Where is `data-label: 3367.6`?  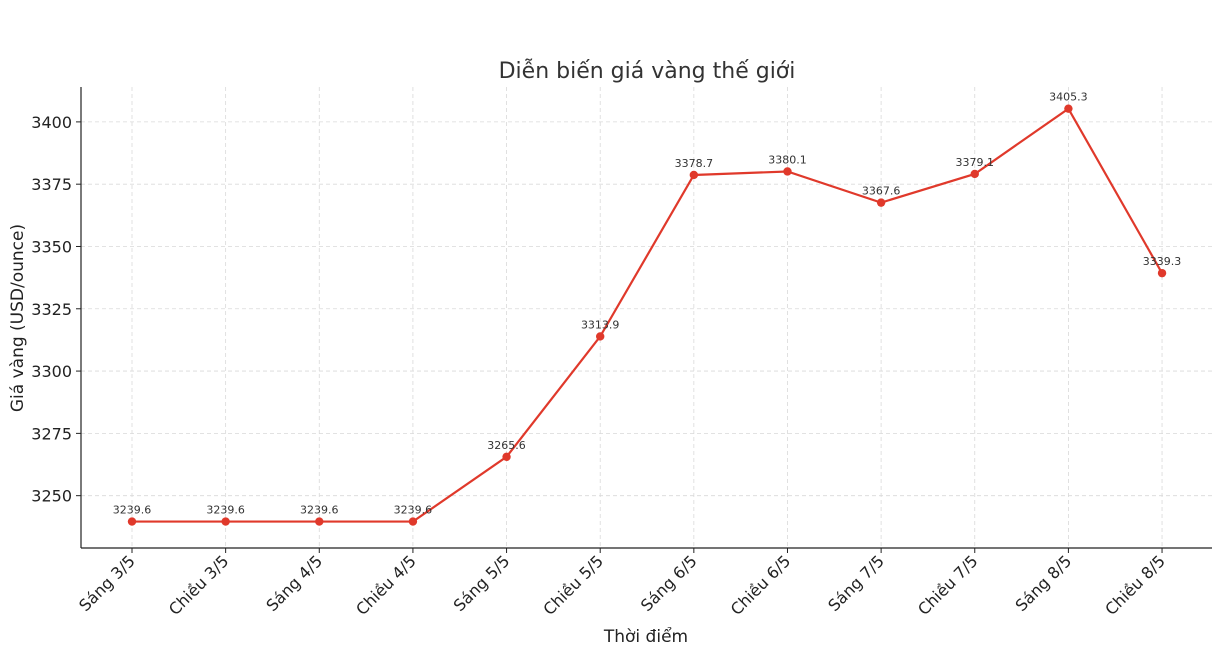
data-label: 3367.6 is located at coordinates (881, 191).